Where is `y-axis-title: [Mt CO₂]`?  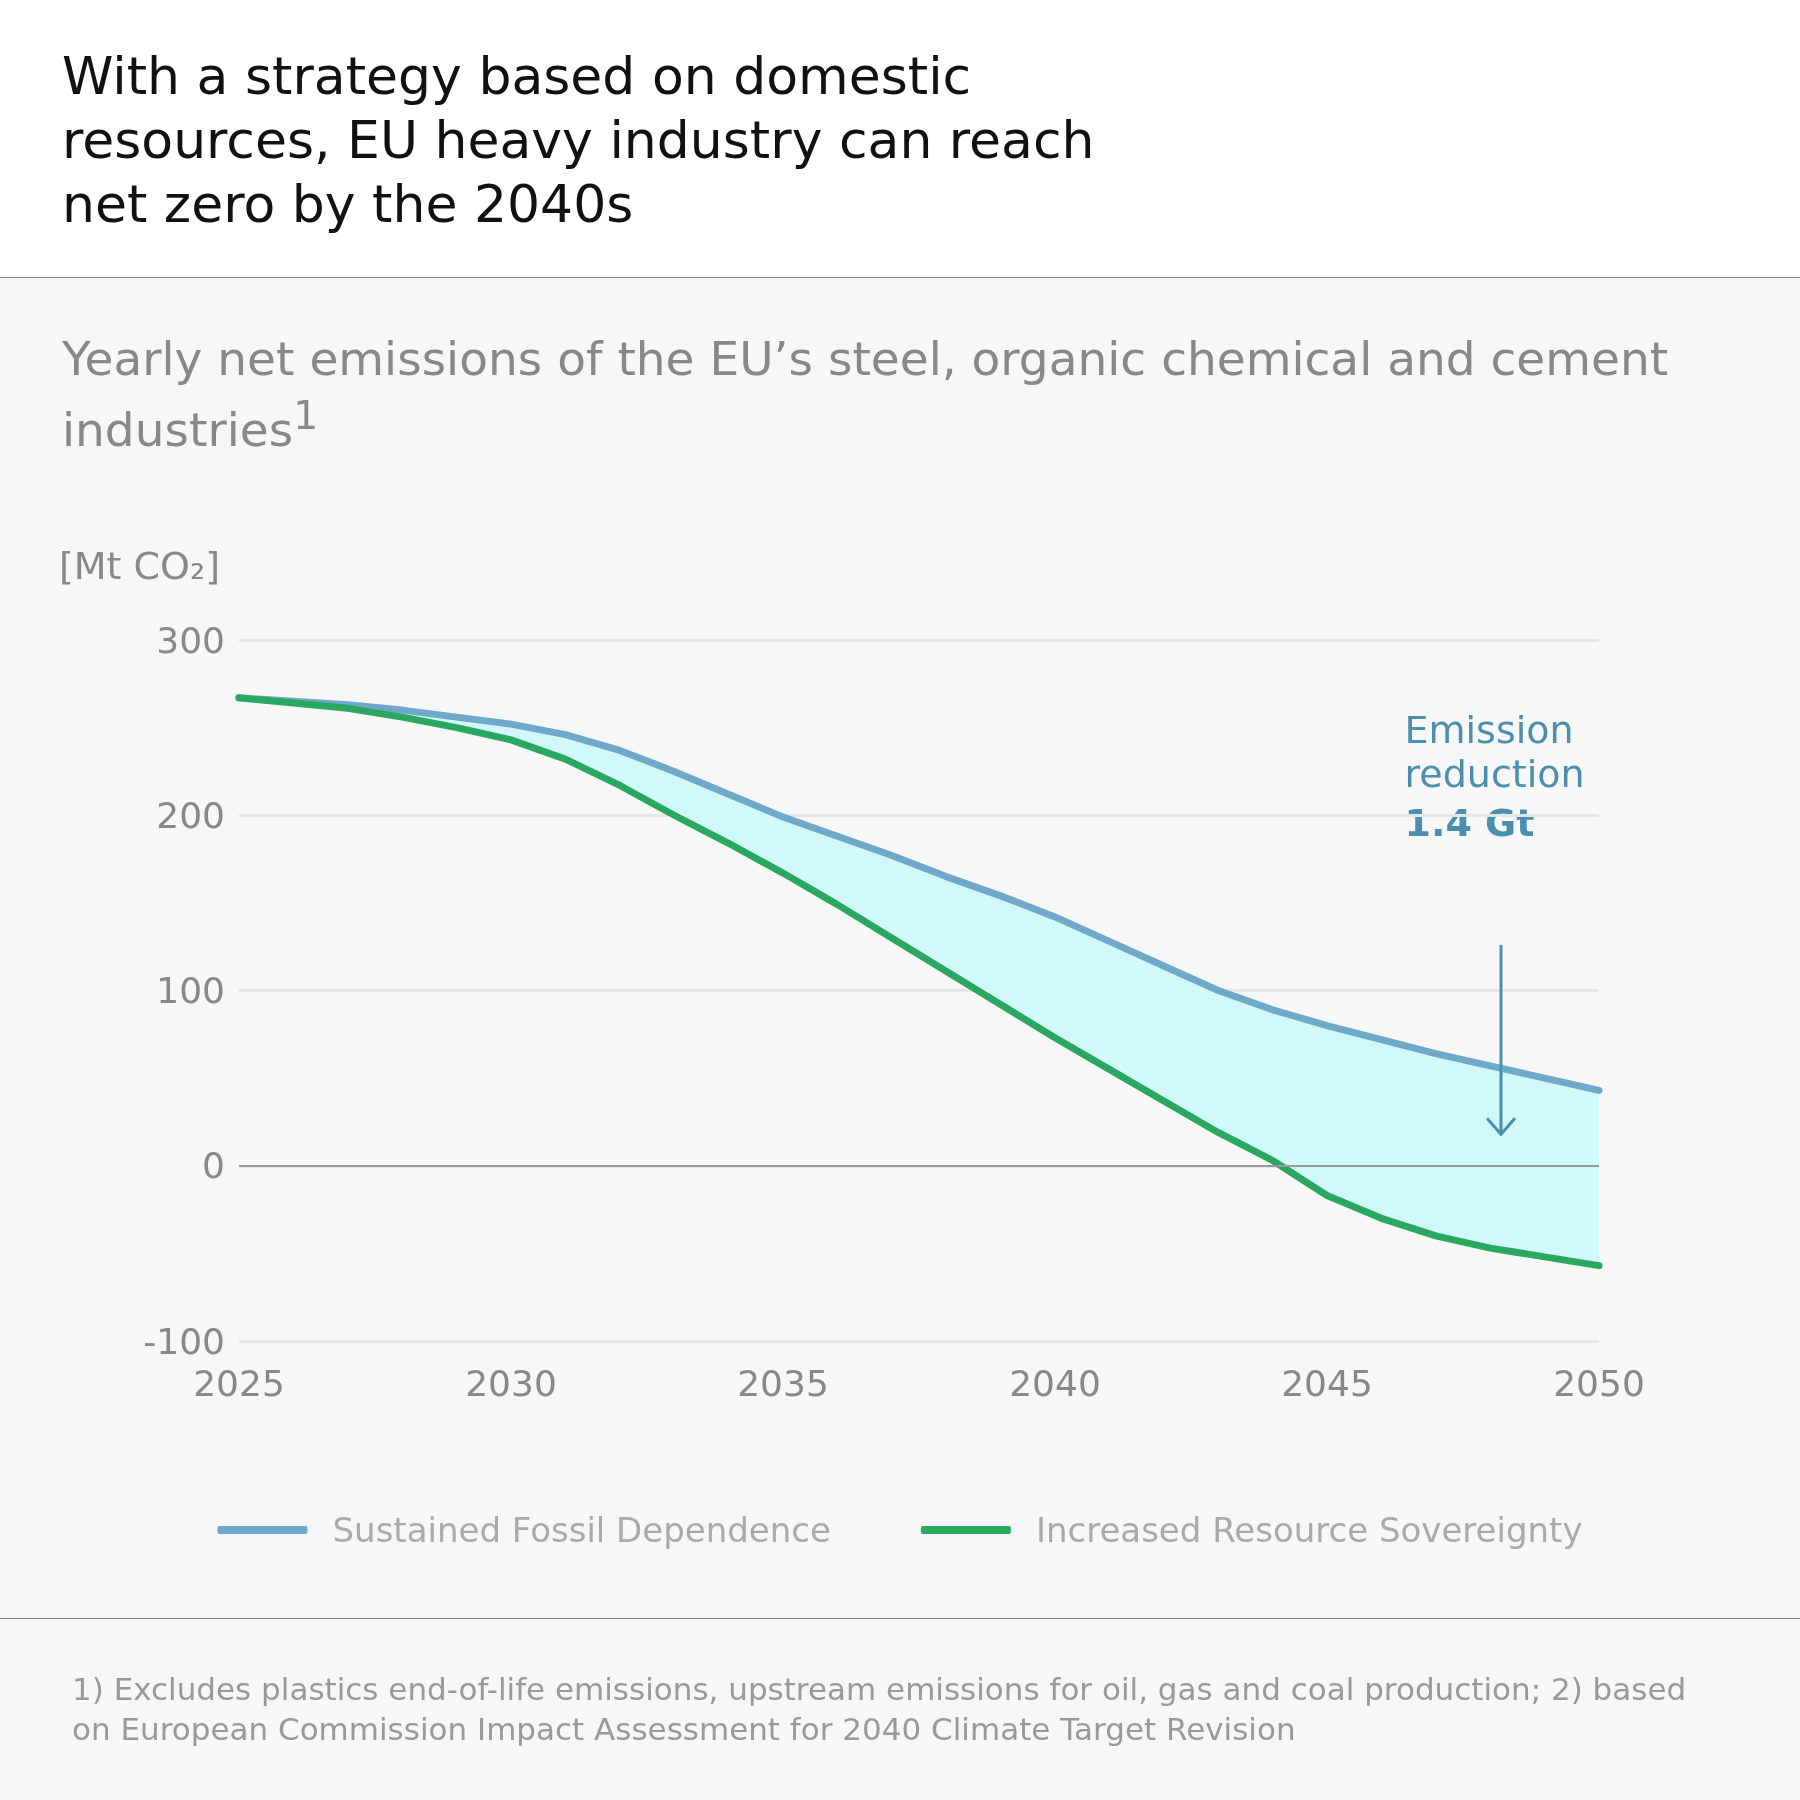
y-axis-title: [Mt CO₂] is located at coordinates (140, 565).